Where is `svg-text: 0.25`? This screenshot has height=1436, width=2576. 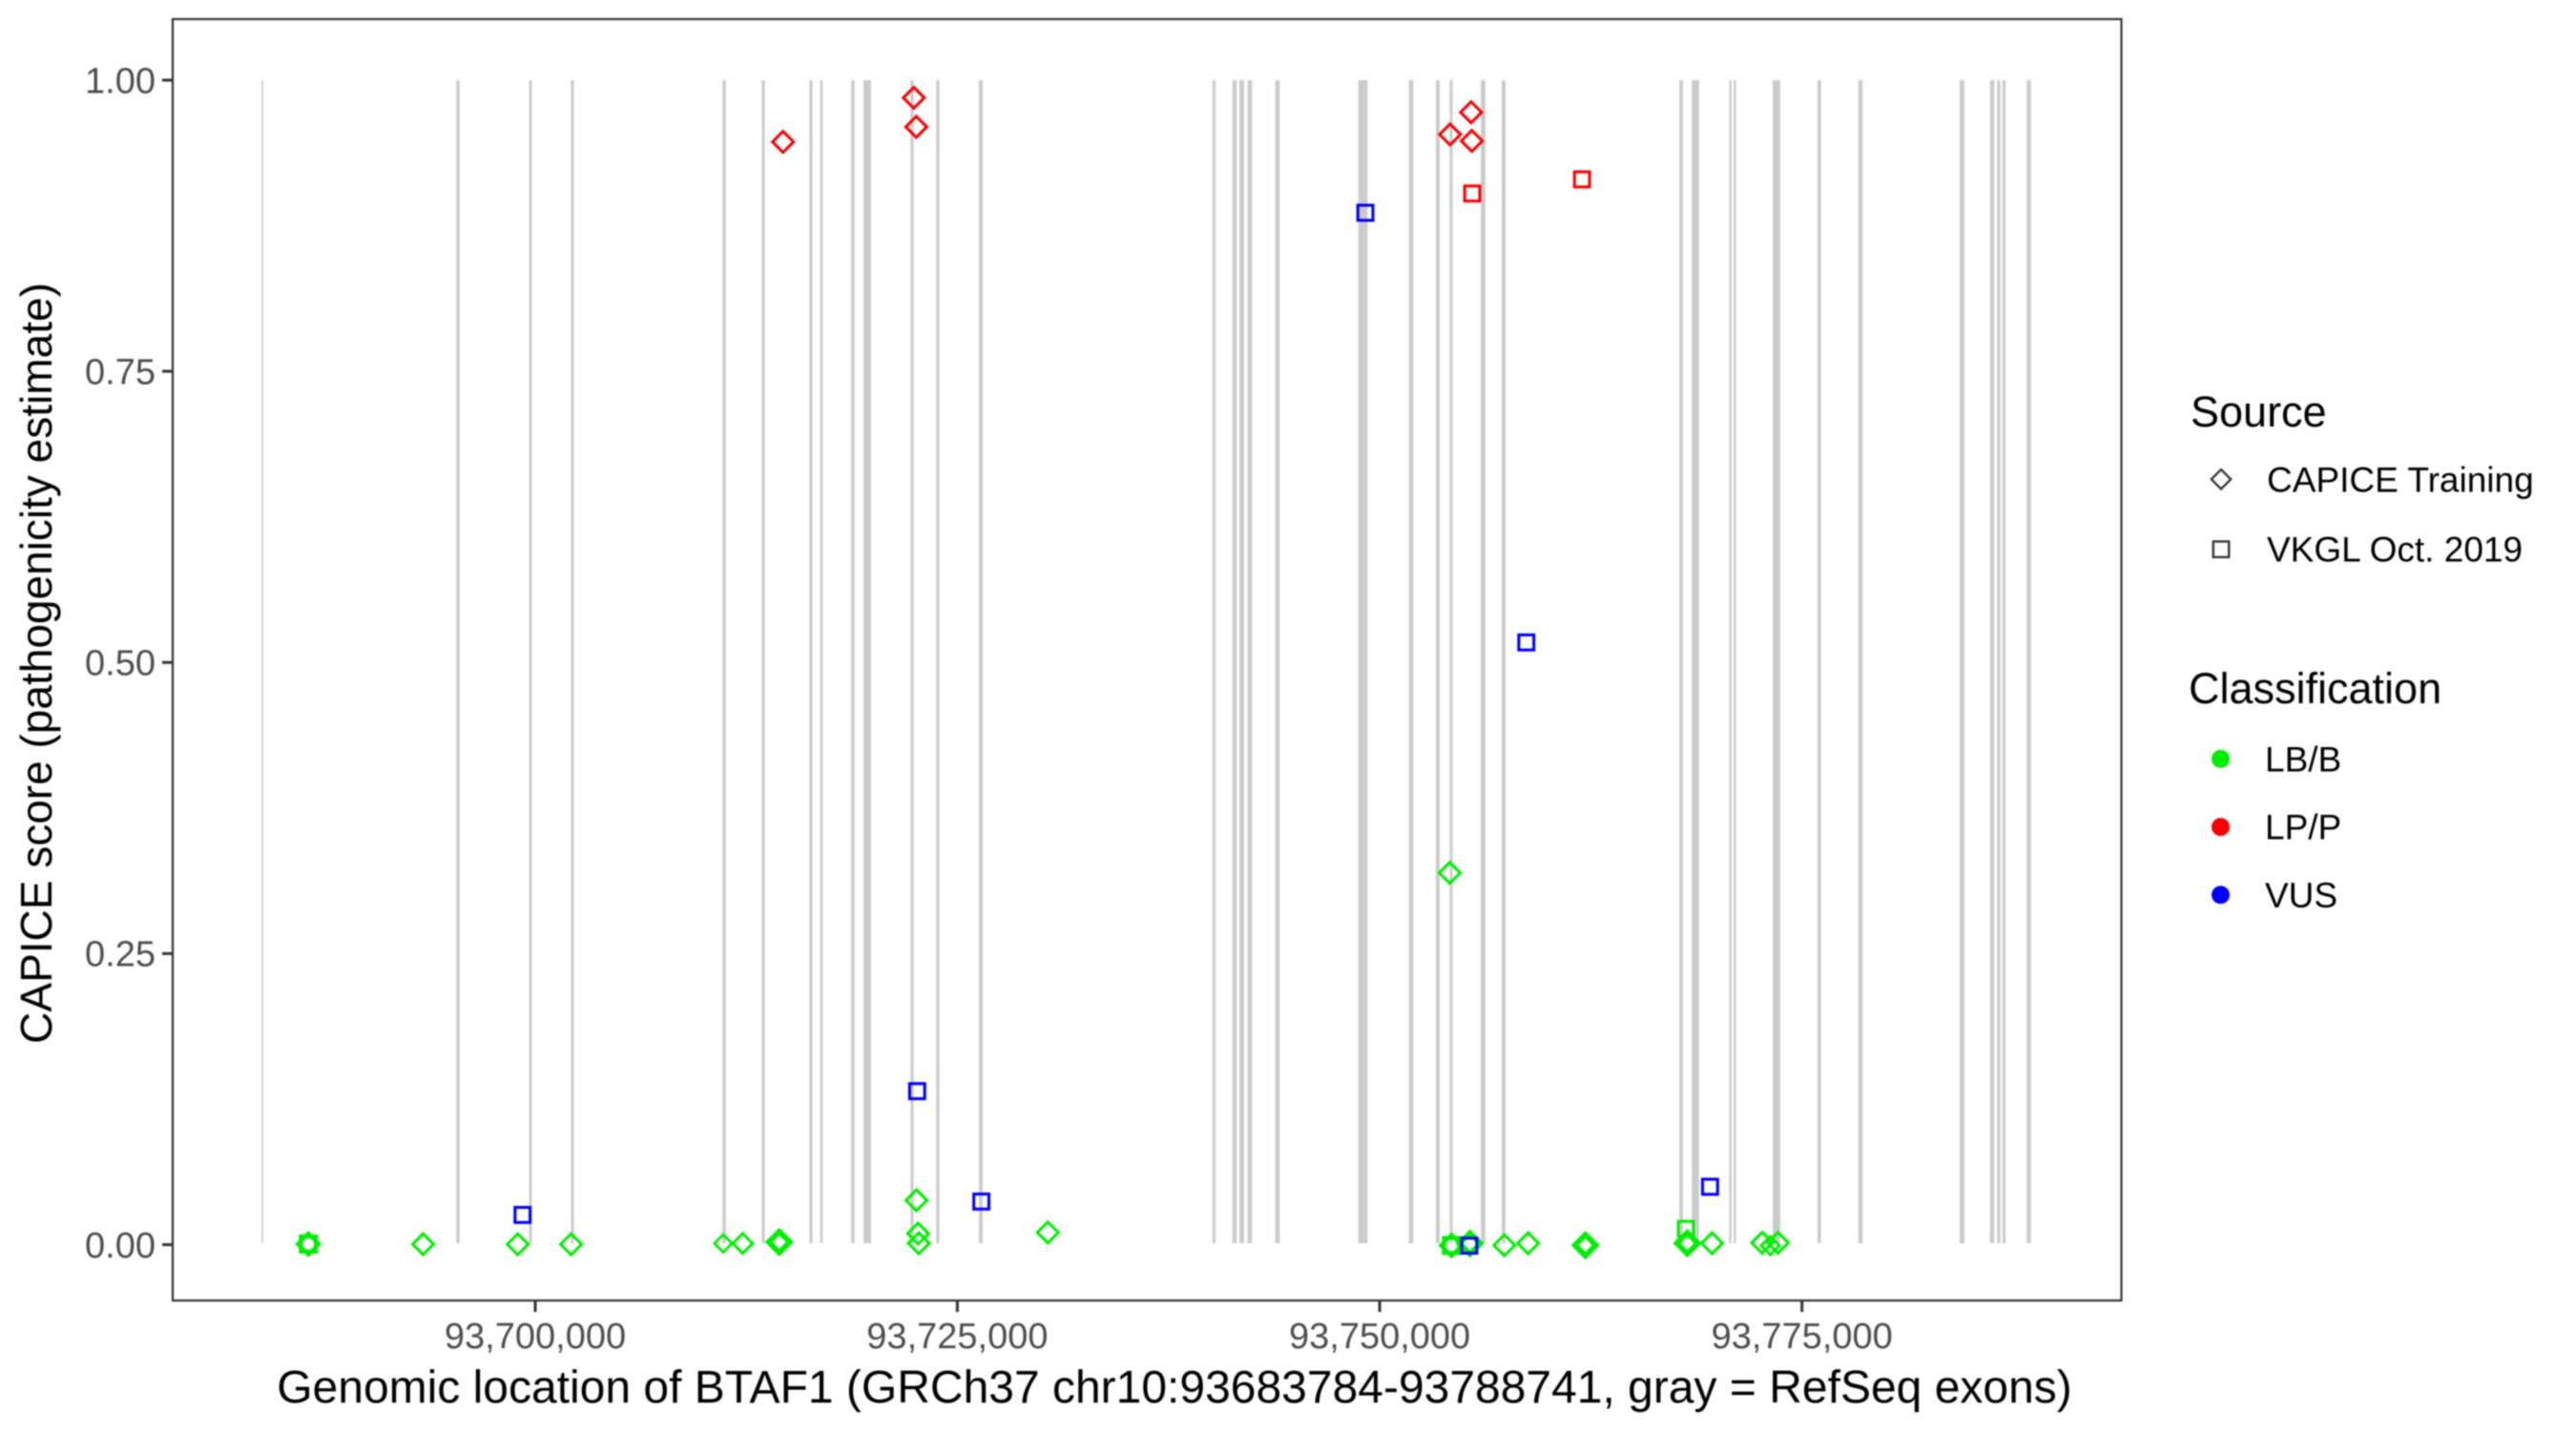 svg-text: 0.25 is located at coordinates (120, 955).